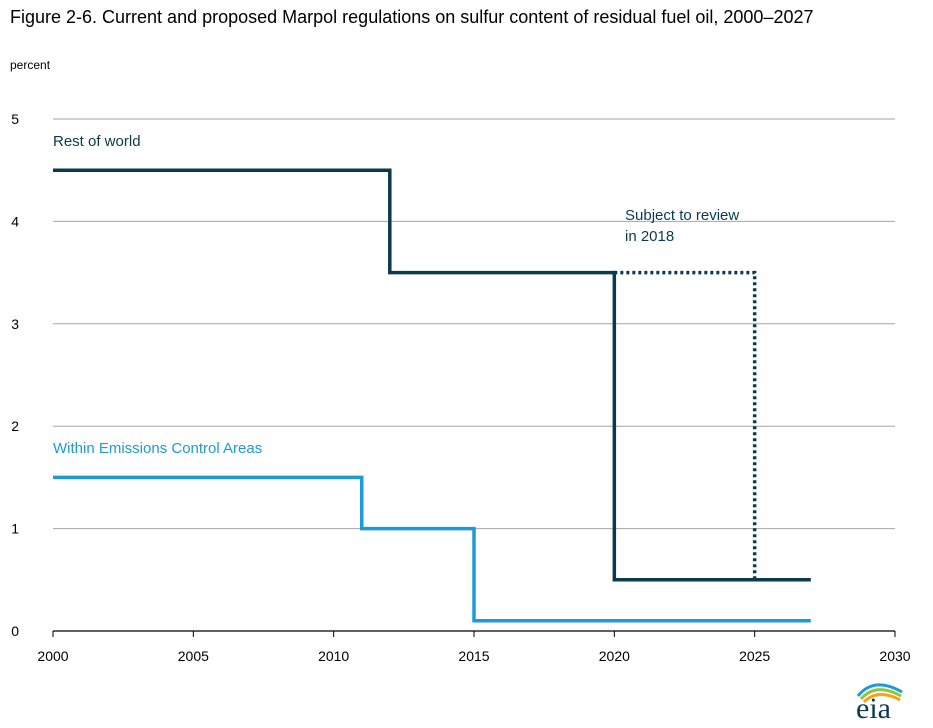 This screenshot has width=933, height=728. What do you see at coordinates (15, 119) in the screenshot?
I see `y-tick-label: 5` at bounding box center [15, 119].